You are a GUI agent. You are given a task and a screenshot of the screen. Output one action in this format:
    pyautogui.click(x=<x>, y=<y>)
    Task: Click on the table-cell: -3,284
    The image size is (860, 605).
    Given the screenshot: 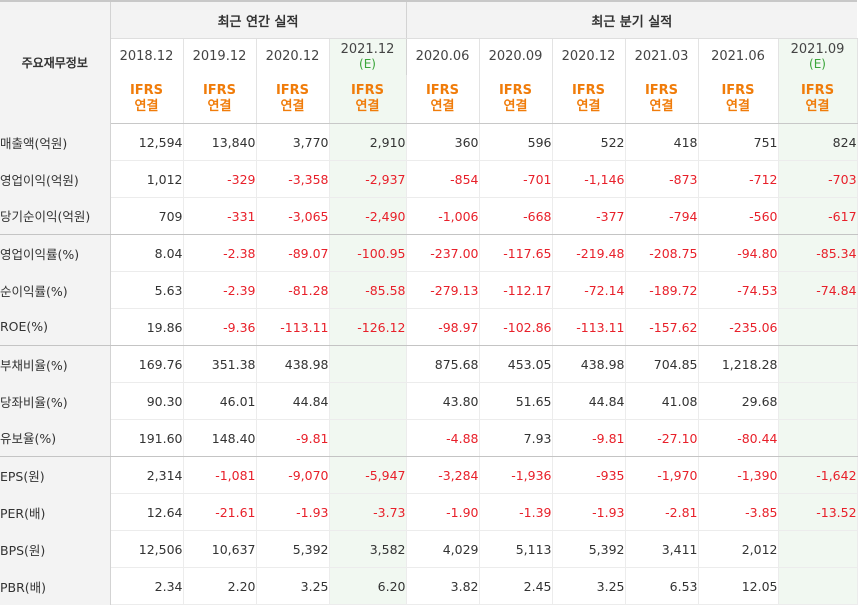 What is the action you would take?
    pyautogui.click(x=443, y=475)
    